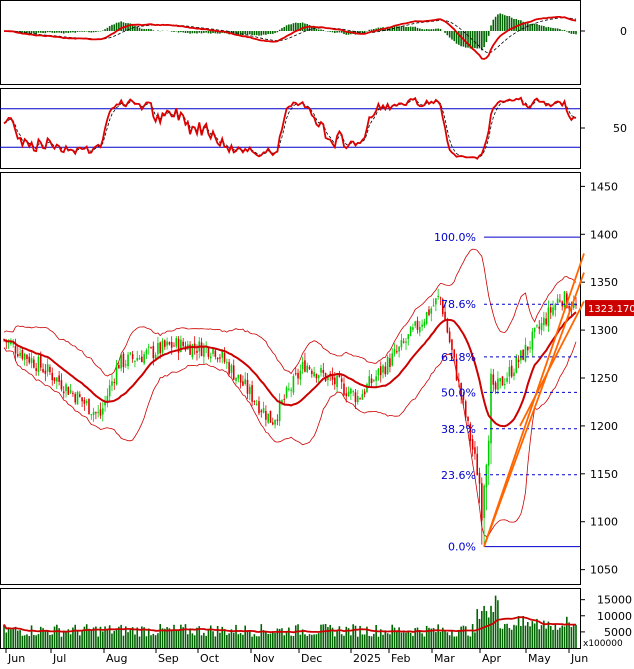  Describe the element at coordinates (604, 330) in the screenshot. I see `price-tick-label: 1300` at that location.